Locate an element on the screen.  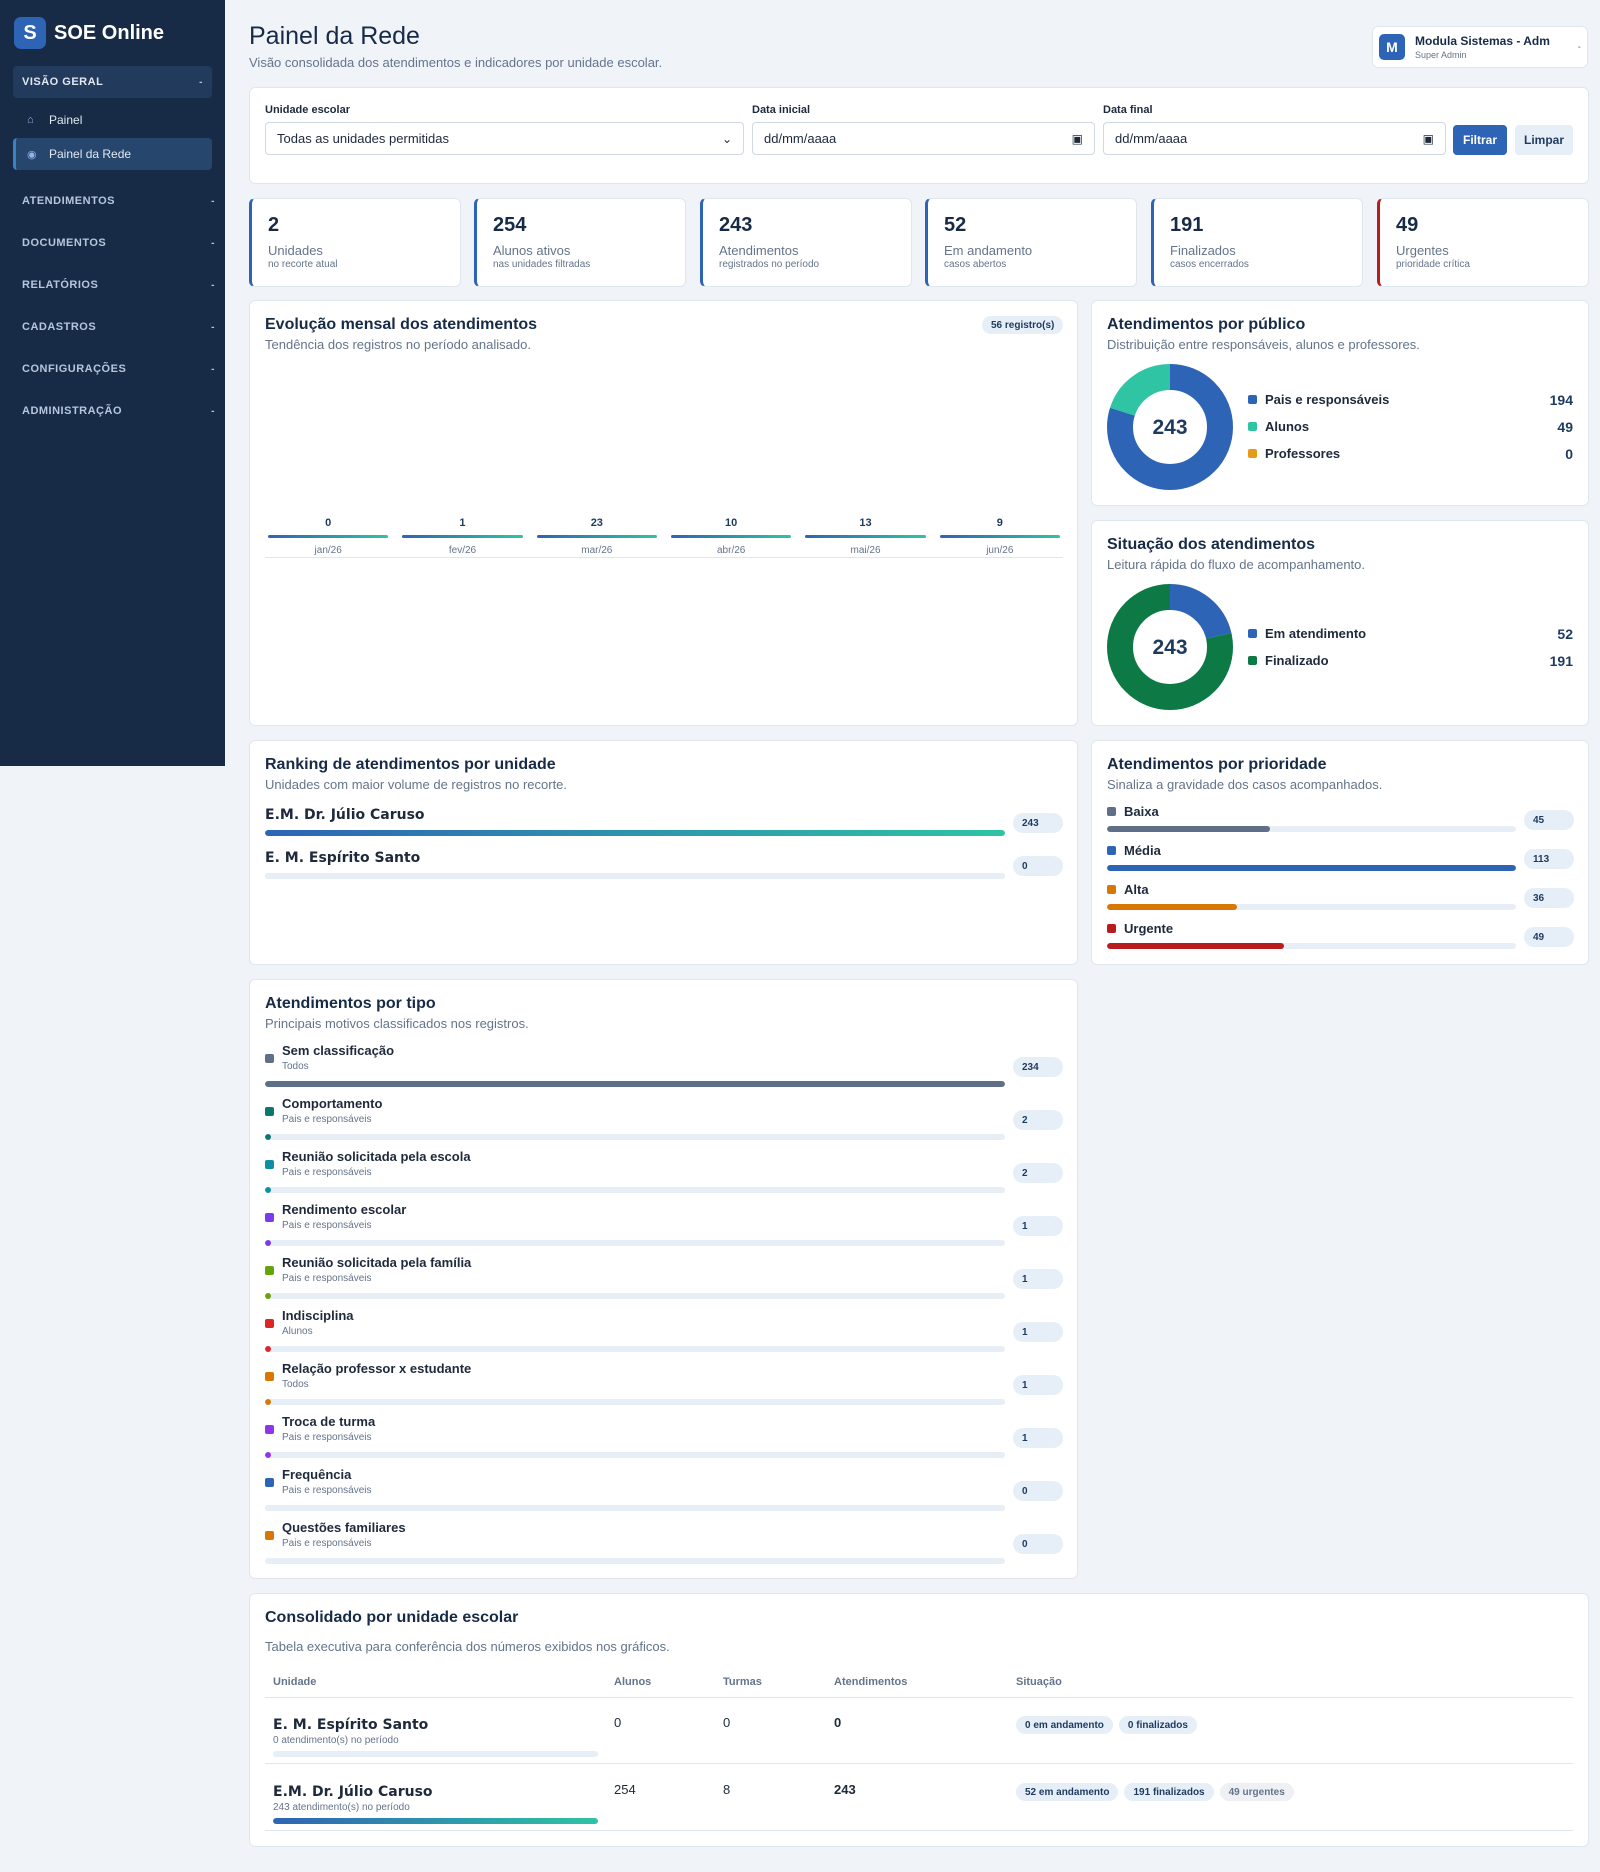
bar is located at coordinates (328, 536).